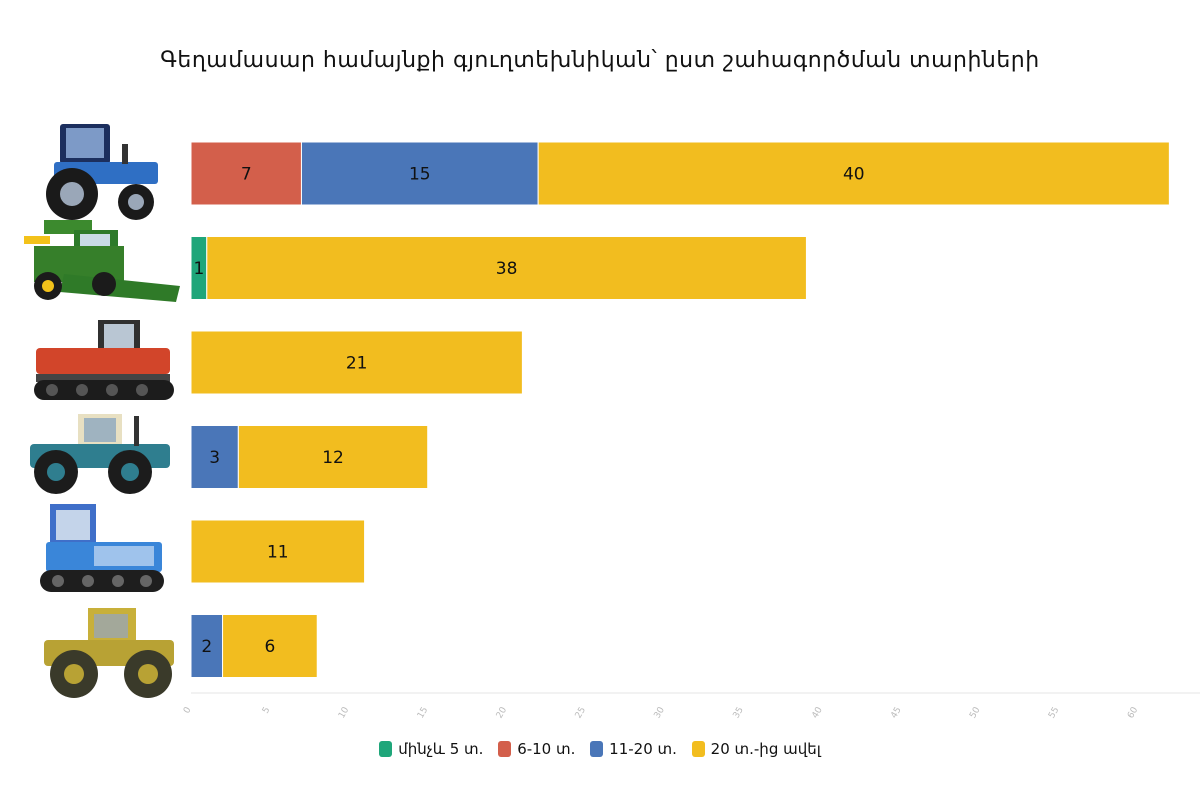 This screenshot has height=795, width=1200. What do you see at coordinates (643, 749) in the screenshot?
I see `legend-label: 11-20 տ.` at bounding box center [643, 749].